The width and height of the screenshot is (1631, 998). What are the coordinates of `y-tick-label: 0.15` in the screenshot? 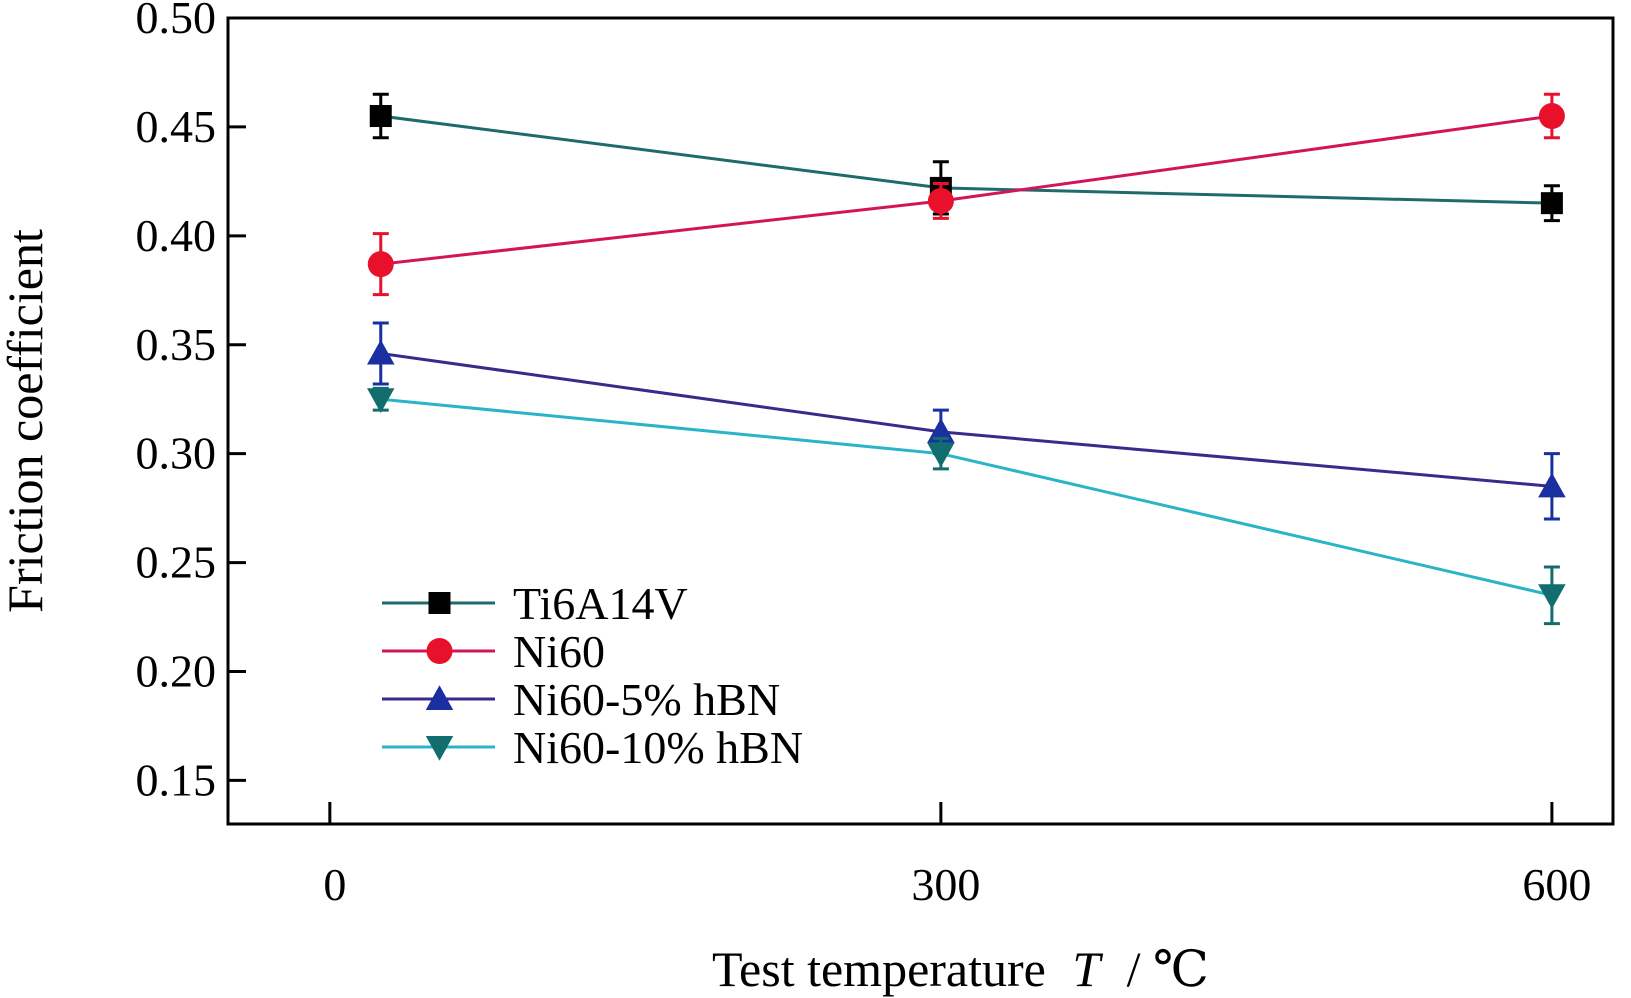 It's located at (176, 779).